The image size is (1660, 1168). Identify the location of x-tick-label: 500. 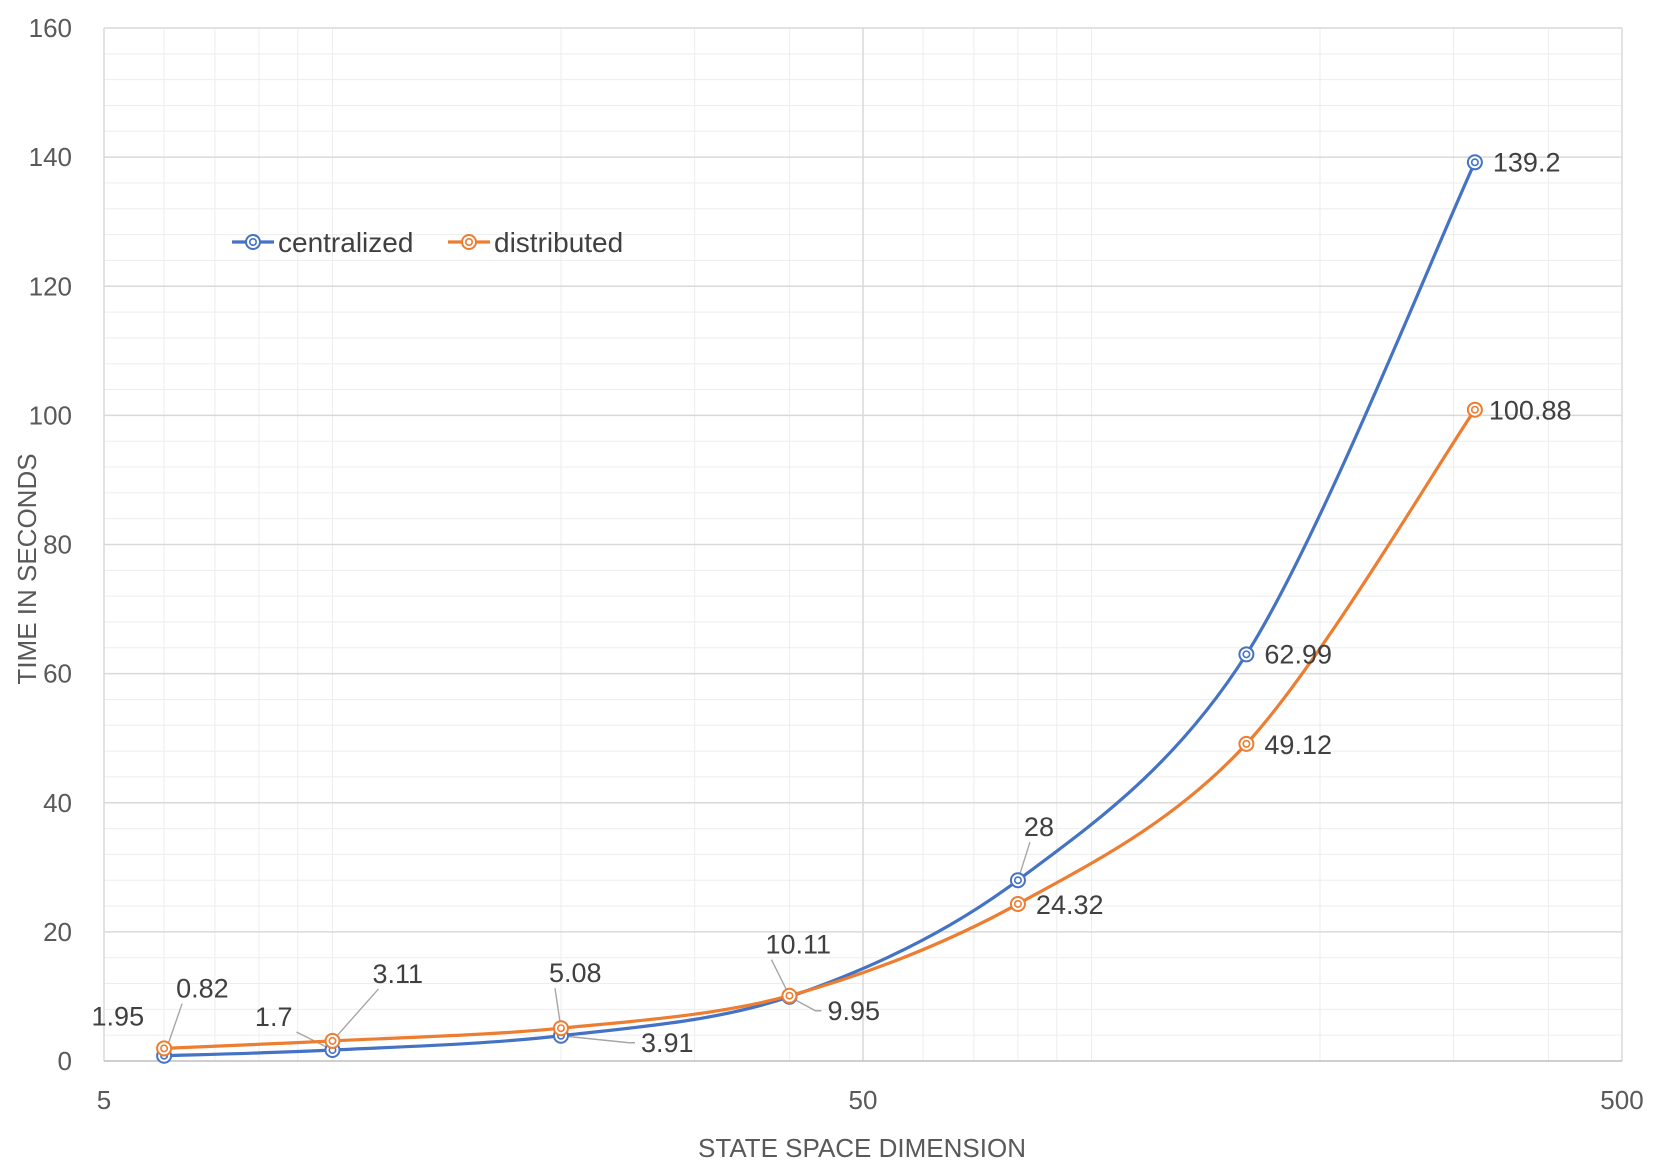
(1621, 1100).